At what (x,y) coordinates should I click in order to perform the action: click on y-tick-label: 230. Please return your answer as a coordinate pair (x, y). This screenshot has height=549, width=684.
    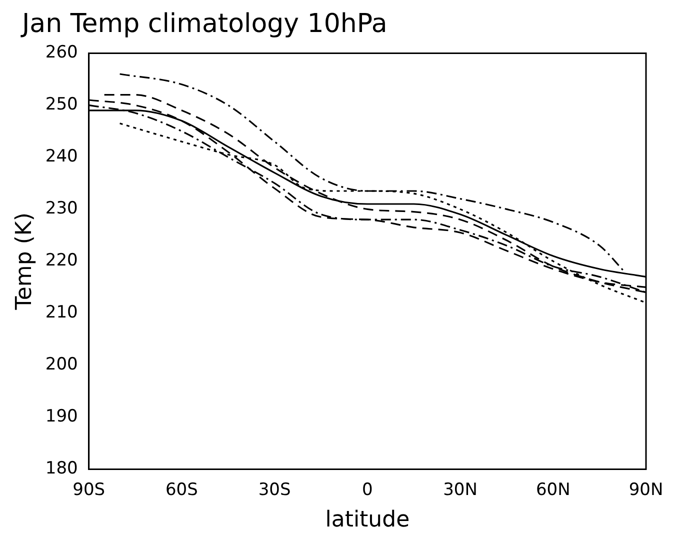
    Looking at the image, I should click on (61, 208).